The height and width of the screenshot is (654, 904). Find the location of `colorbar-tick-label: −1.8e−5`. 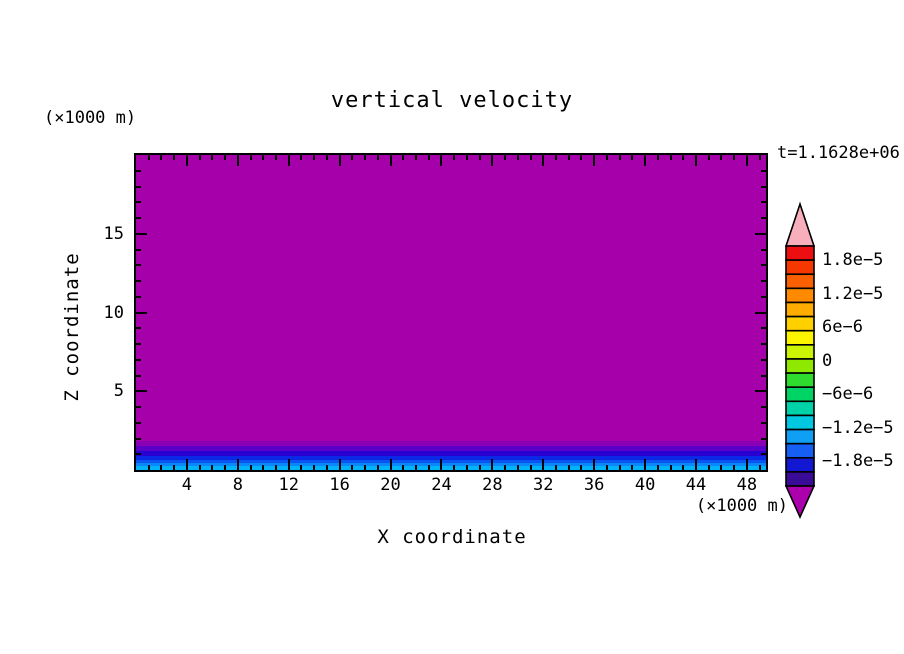

colorbar-tick-label: −1.8e−5 is located at coordinates (858, 461).